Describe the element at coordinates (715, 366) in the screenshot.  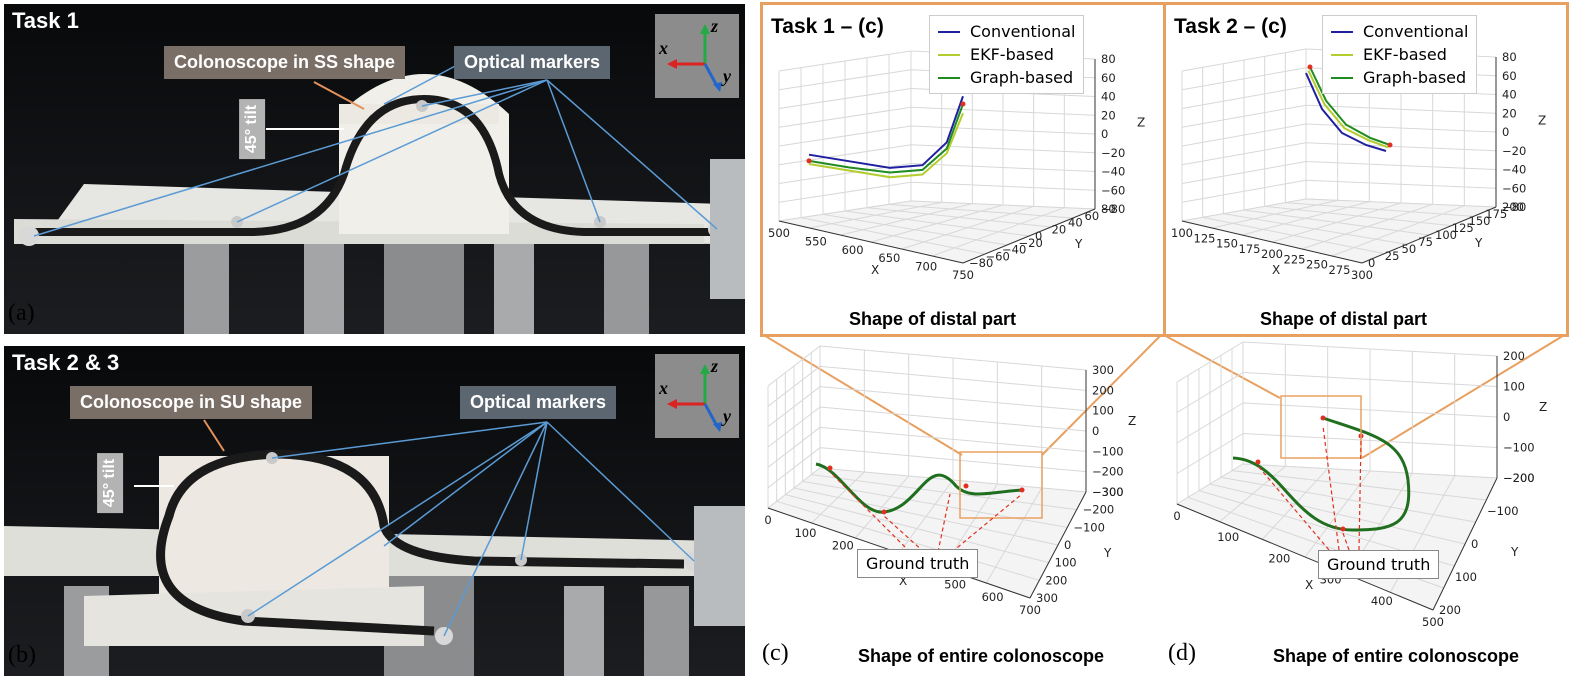
I see `axis-z-label-b: z` at that location.